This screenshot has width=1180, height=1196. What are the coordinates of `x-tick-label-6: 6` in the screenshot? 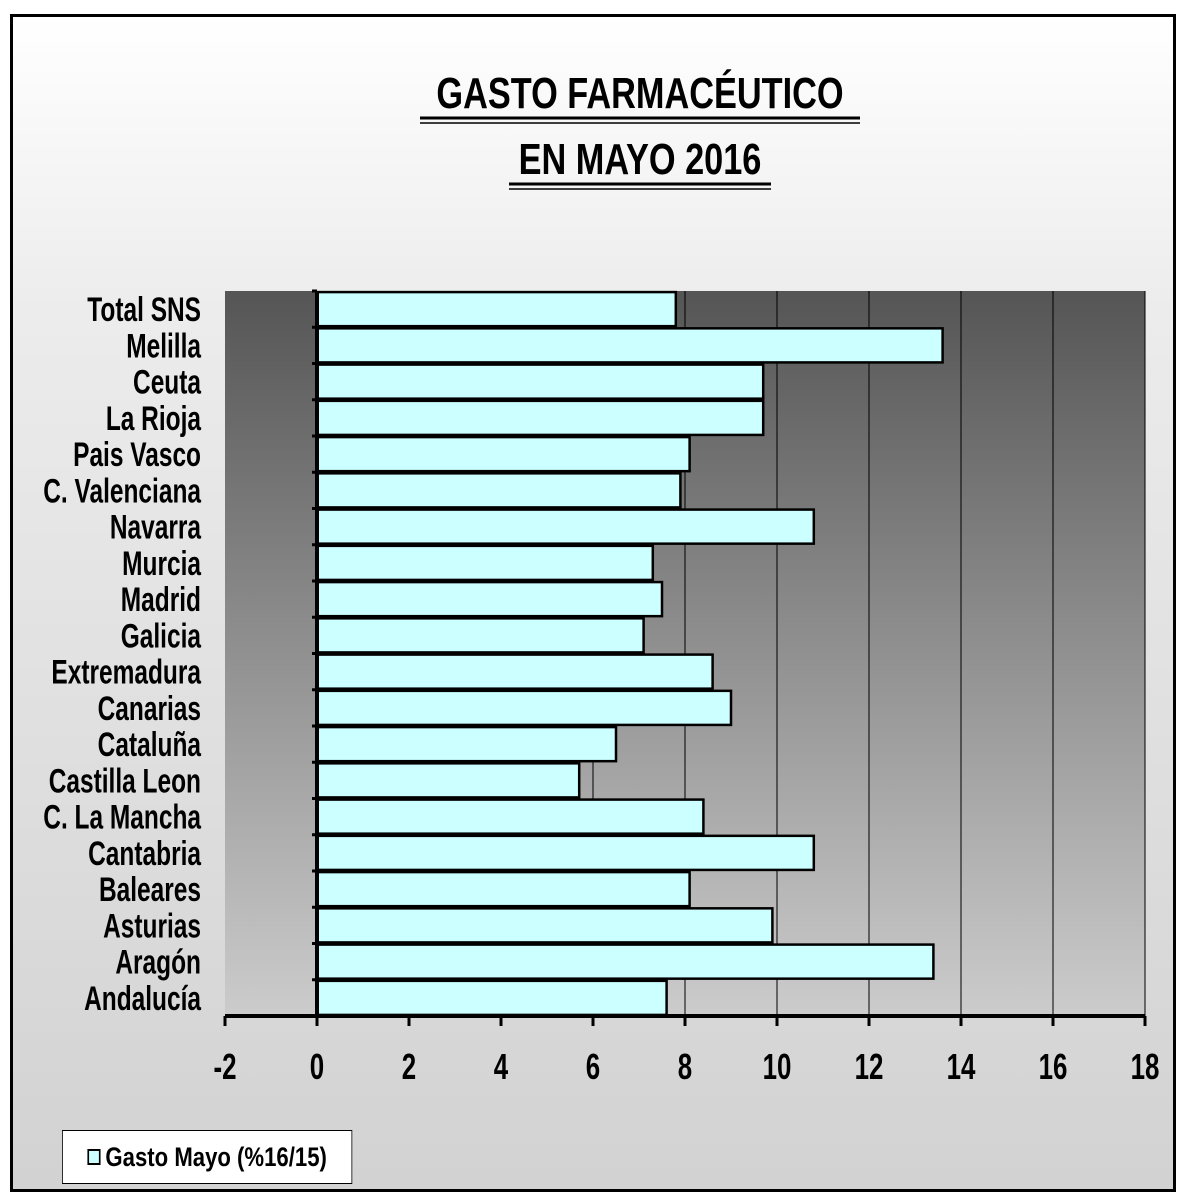 It's located at (593, 1067).